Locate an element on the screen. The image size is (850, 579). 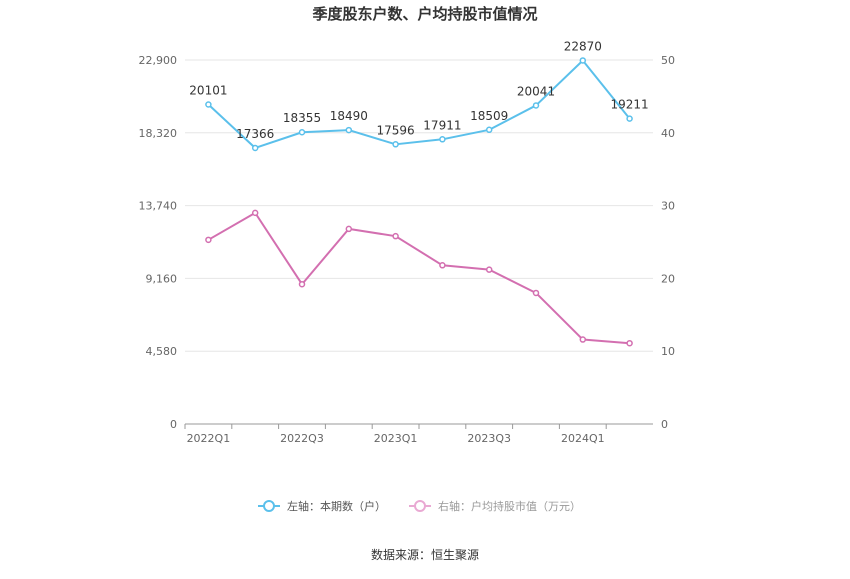
data-label: 19211 is located at coordinates (630, 105).